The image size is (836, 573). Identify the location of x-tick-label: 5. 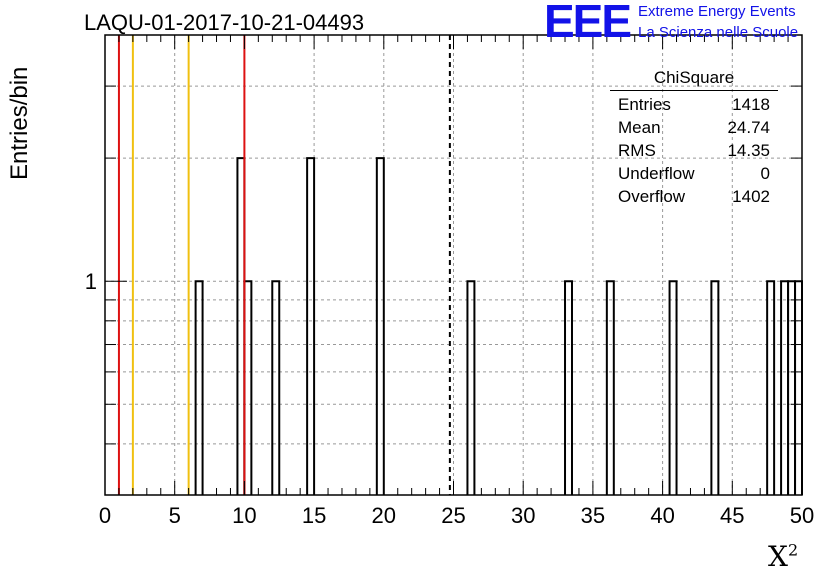
(175, 515).